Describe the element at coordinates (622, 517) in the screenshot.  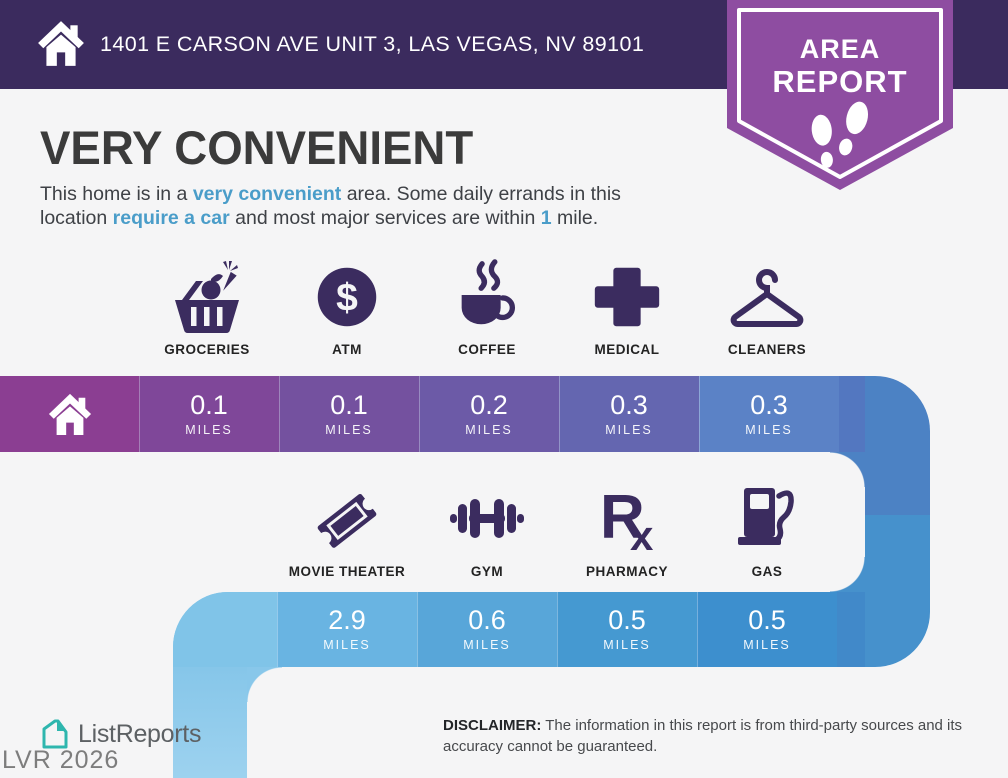
I see `rx-r-glyph: R` at that location.